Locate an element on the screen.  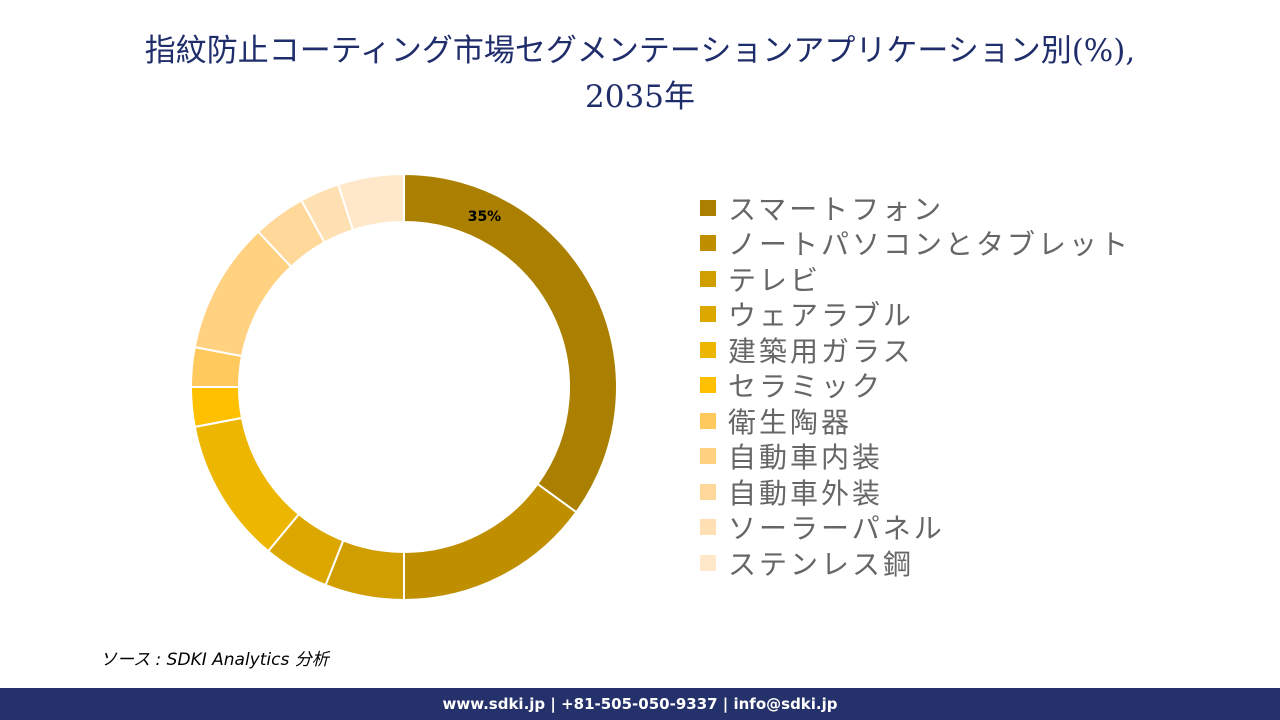
chart-title: 指紋防止コーティング市場セグメンテーションアプリケーション別(%), 2035年 is located at coordinates (640, 74).